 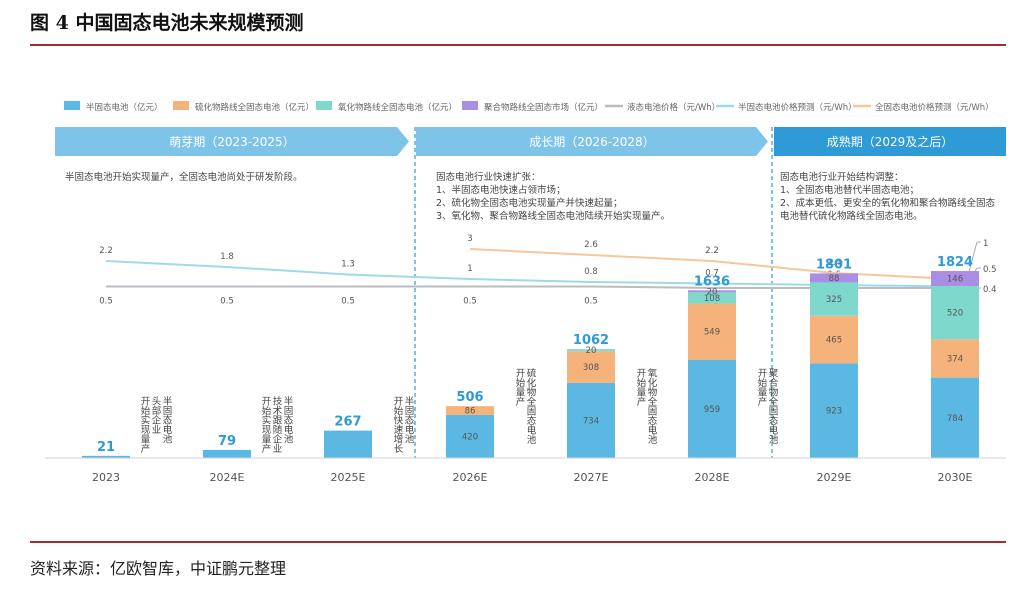 What do you see at coordinates (834, 279) in the screenshot?
I see `segment-label: 88` at bounding box center [834, 279].